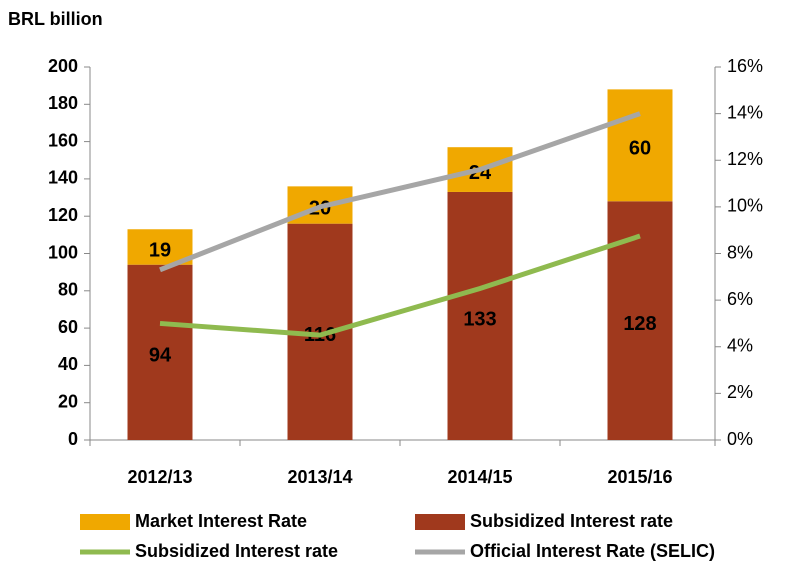  What do you see at coordinates (745, 206) in the screenshot?
I see `y2-tick-label: 10%` at bounding box center [745, 206].